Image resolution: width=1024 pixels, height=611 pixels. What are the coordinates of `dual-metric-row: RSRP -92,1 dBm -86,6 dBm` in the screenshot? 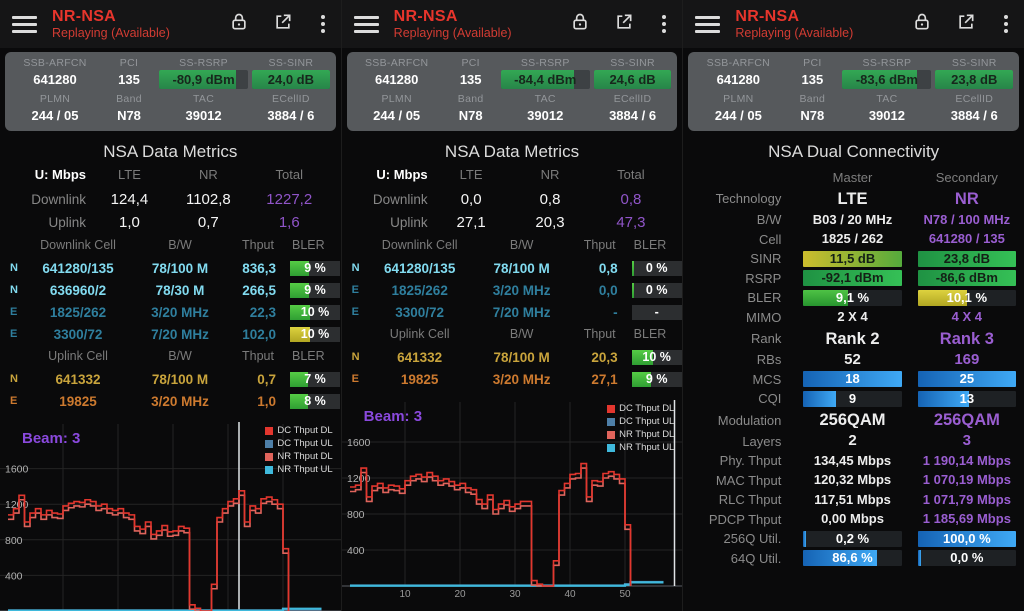 It's located at (853, 279).